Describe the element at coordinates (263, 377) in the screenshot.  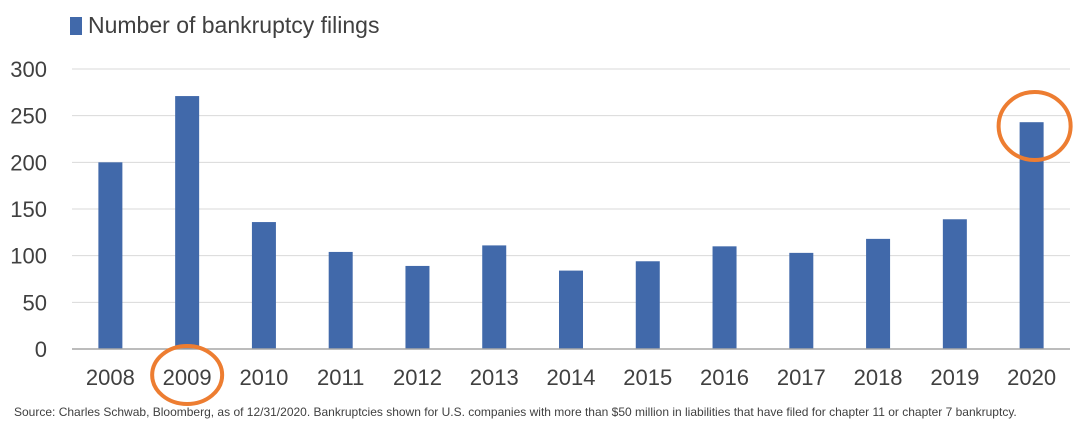
I see `x-tick-label: 2010` at that location.